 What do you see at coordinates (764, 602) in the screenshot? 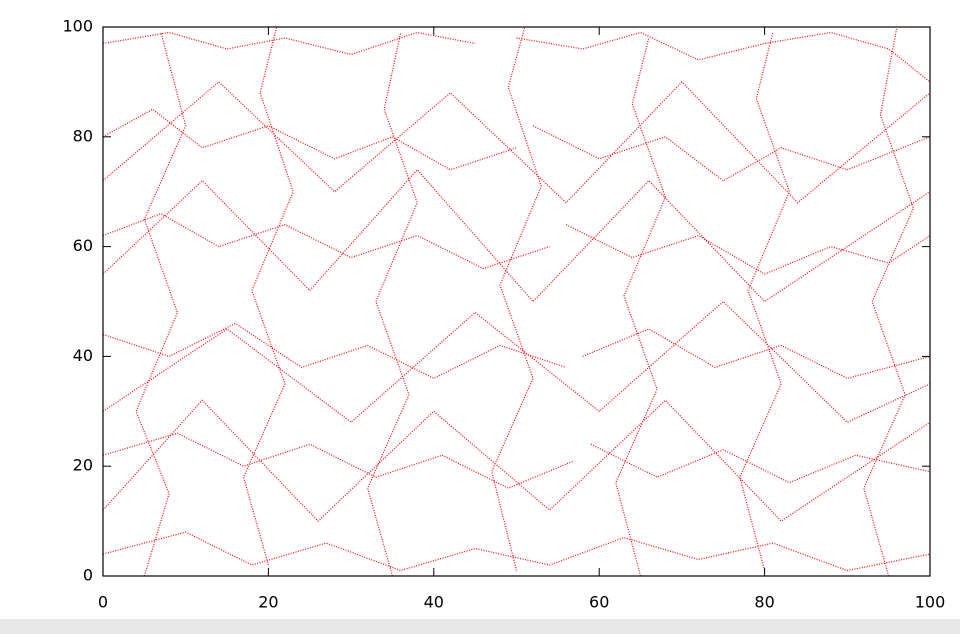
I see `x-tick-label: 80` at bounding box center [764, 602].